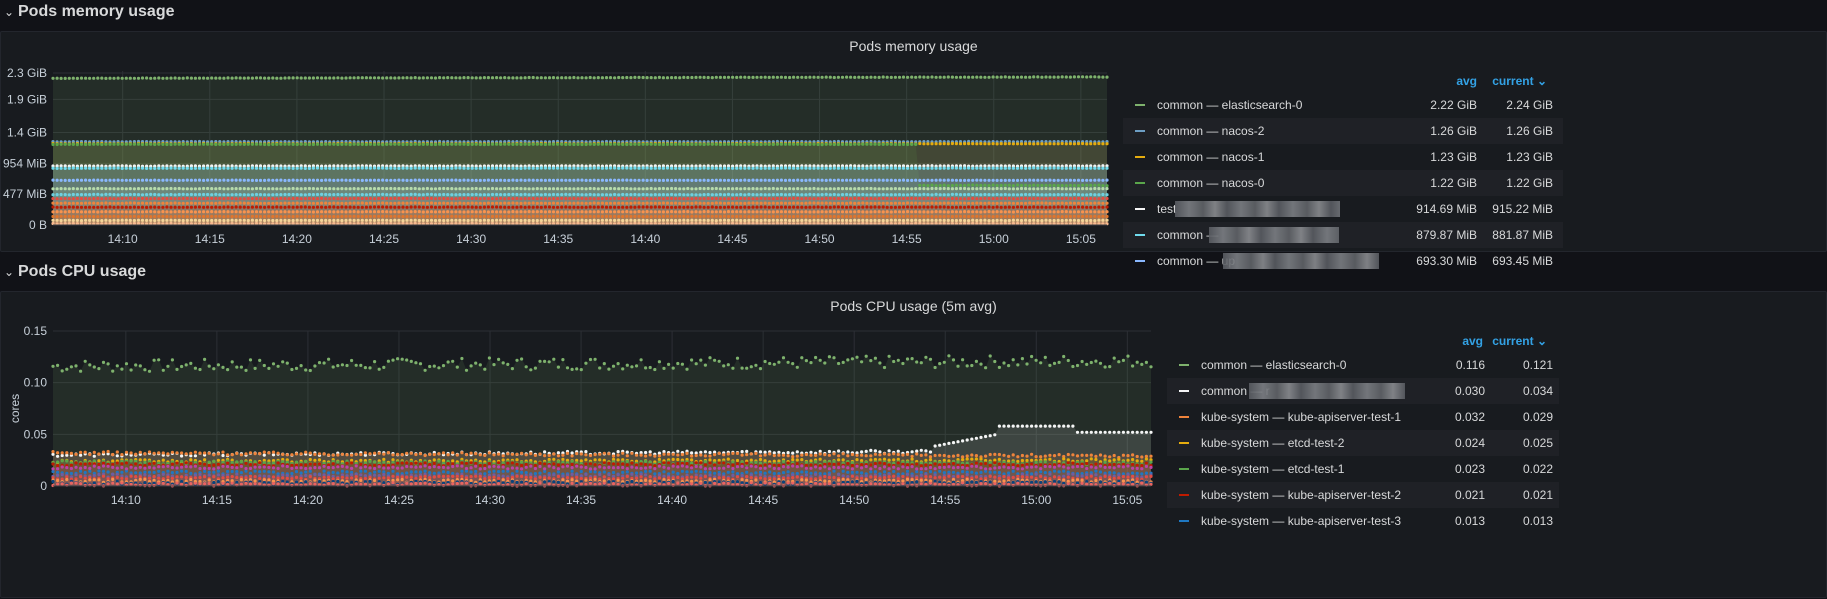  Describe the element at coordinates (913, 12) in the screenshot. I see `row-header-memory: ⌄ Pods memory usage` at that location.